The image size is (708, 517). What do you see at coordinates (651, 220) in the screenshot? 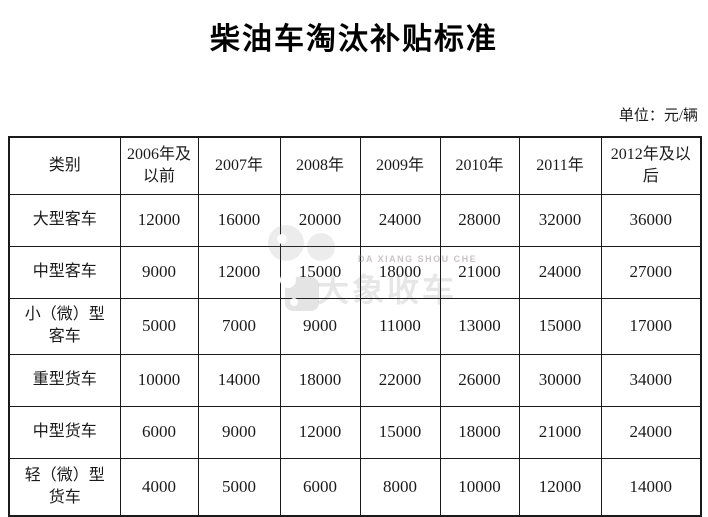
I see `table-cell: 36000` at bounding box center [651, 220].